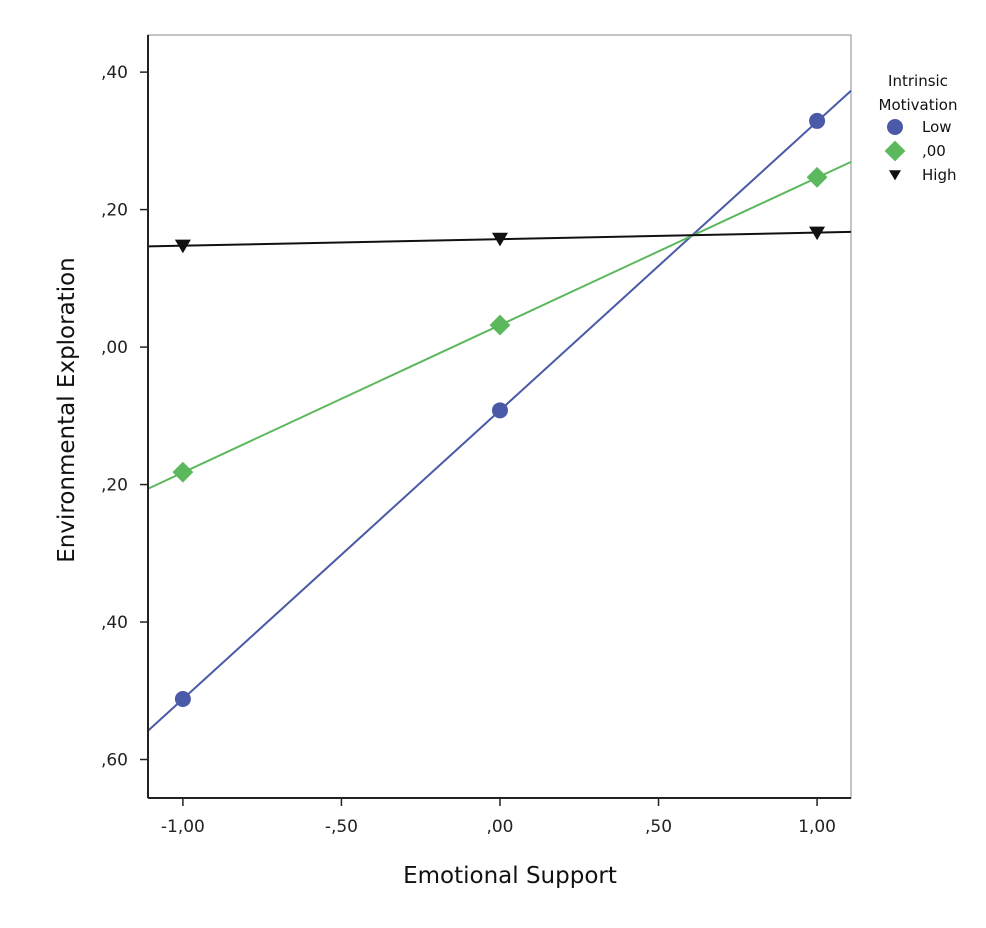  I want to click on x-tick-label: ,50, so click(658, 827).